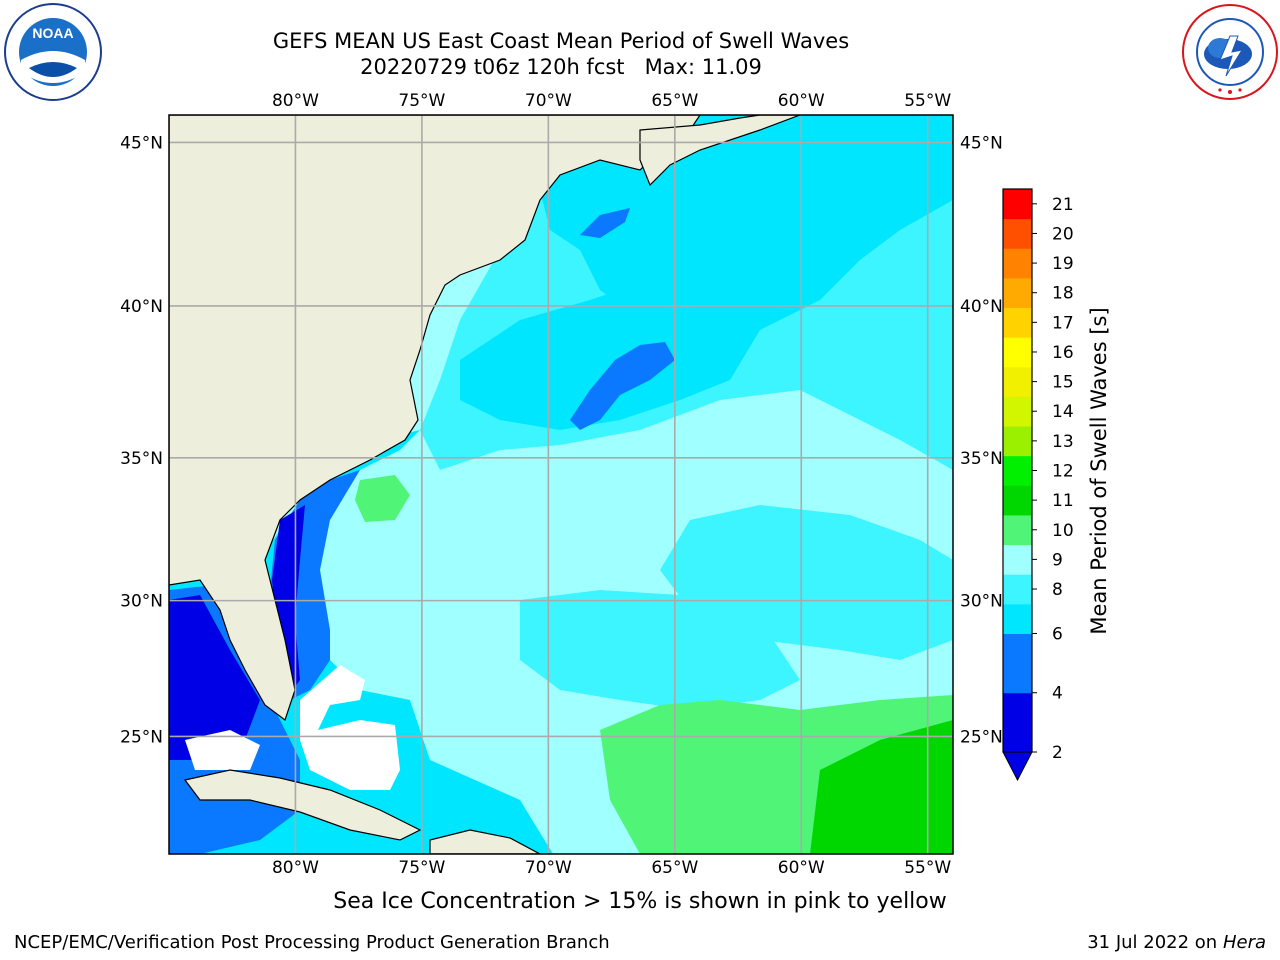 The height and width of the screenshot is (960, 1280). I want to click on colorbar-tick-label: 17, so click(1063, 323).